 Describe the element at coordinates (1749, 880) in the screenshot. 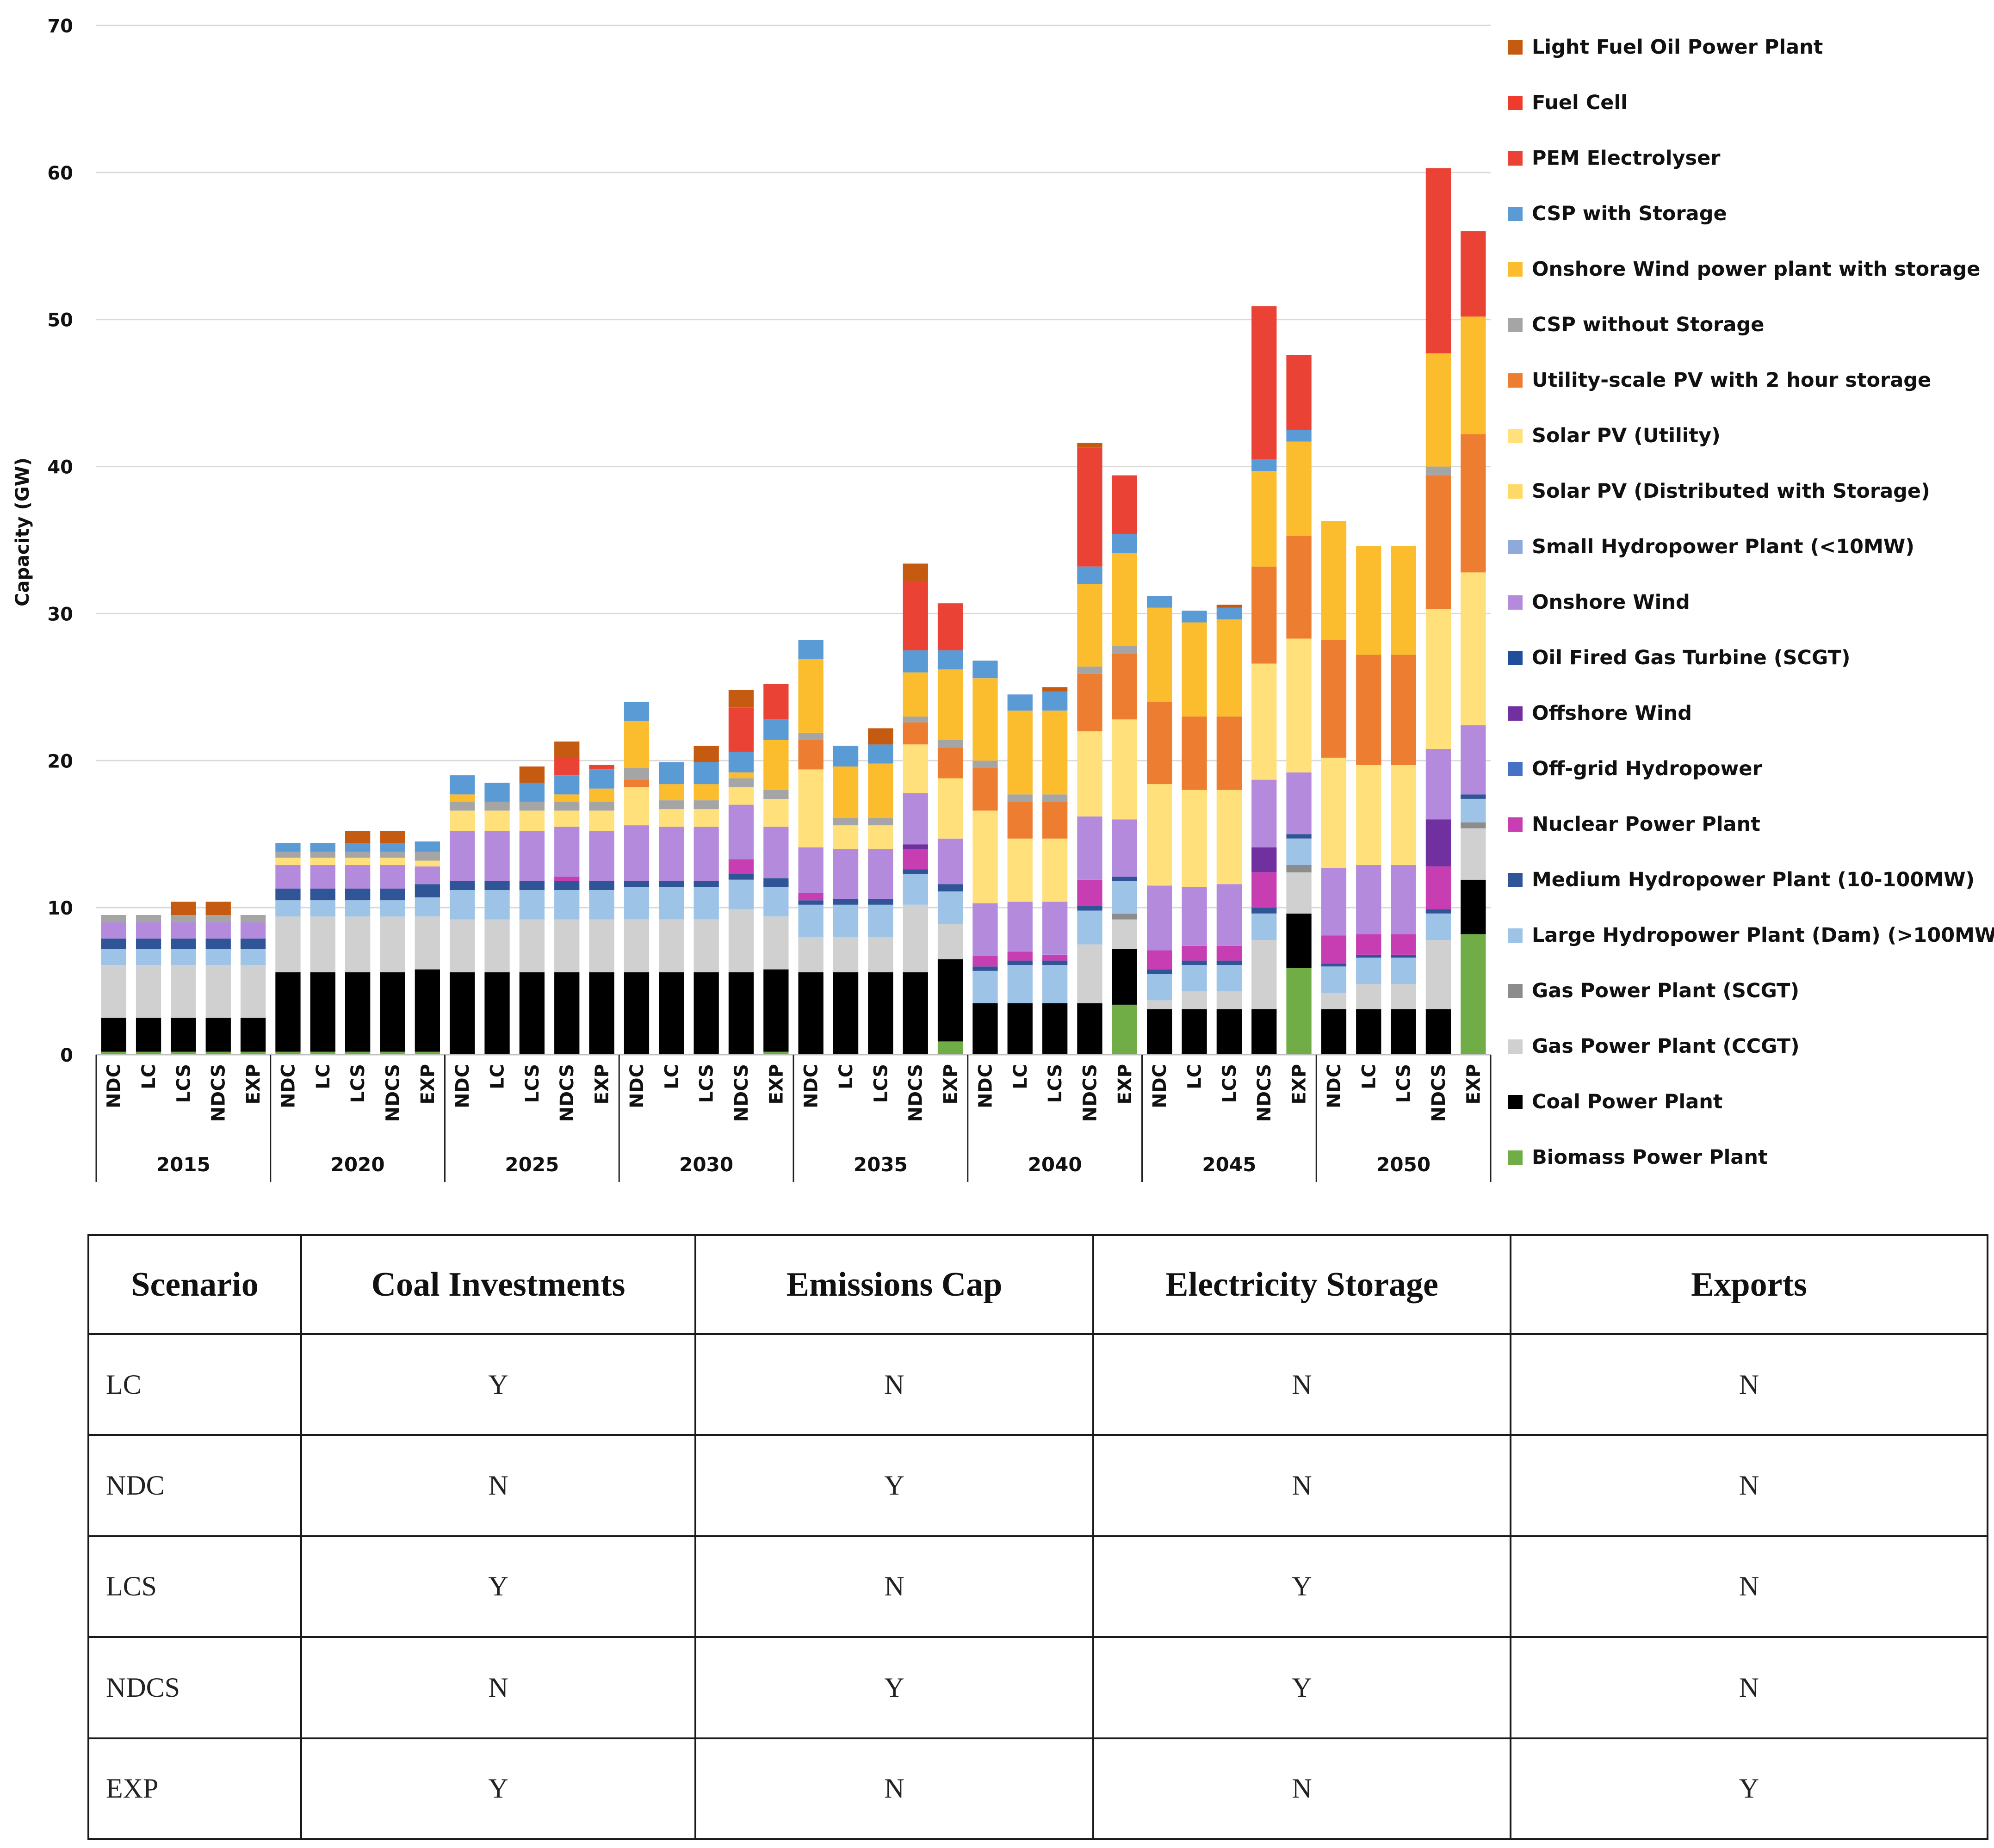

I see `legend-item: Medium Hydropower Plant (10-100MW)` at that location.